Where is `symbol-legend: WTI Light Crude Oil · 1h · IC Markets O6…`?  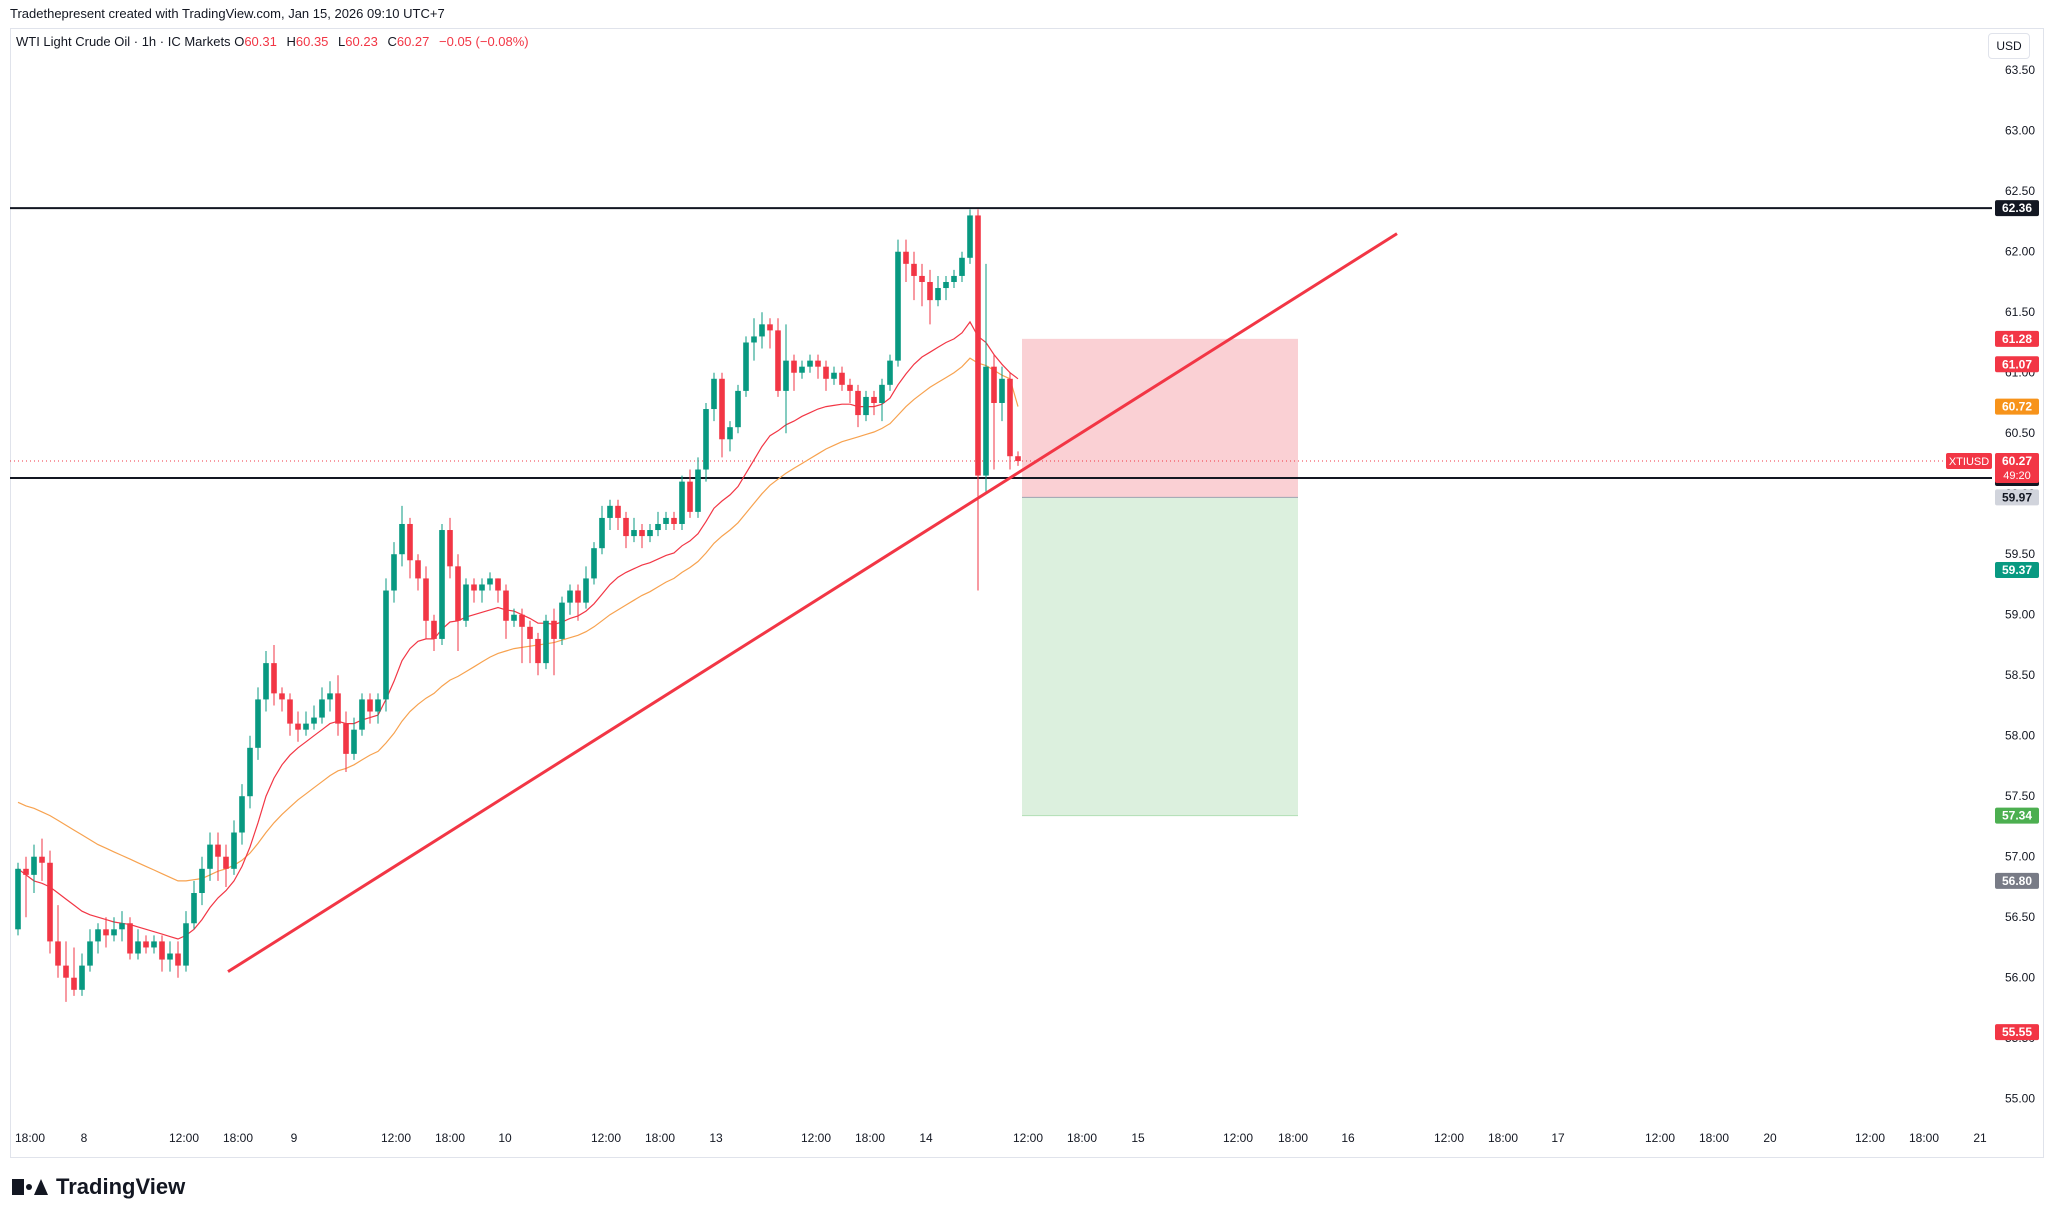
symbol-legend: WTI Light Crude Oil · 1h · IC Markets O6… is located at coordinates (272, 41).